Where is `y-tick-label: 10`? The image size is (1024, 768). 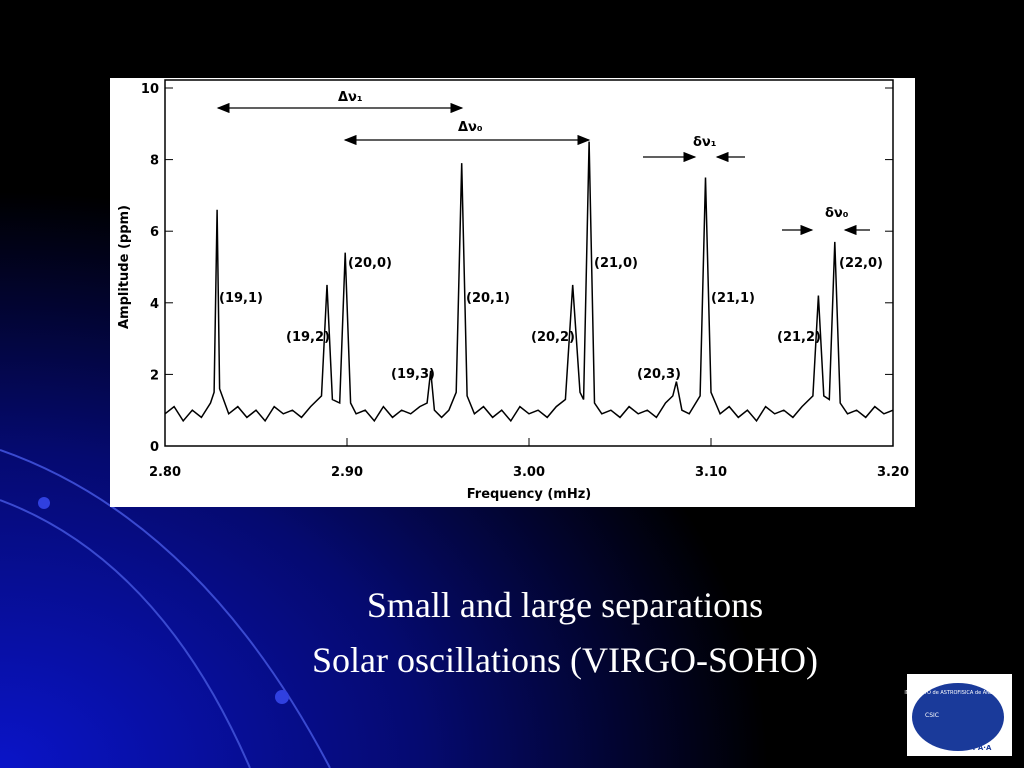 y-tick-label: 10 is located at coordinates (150, 89).